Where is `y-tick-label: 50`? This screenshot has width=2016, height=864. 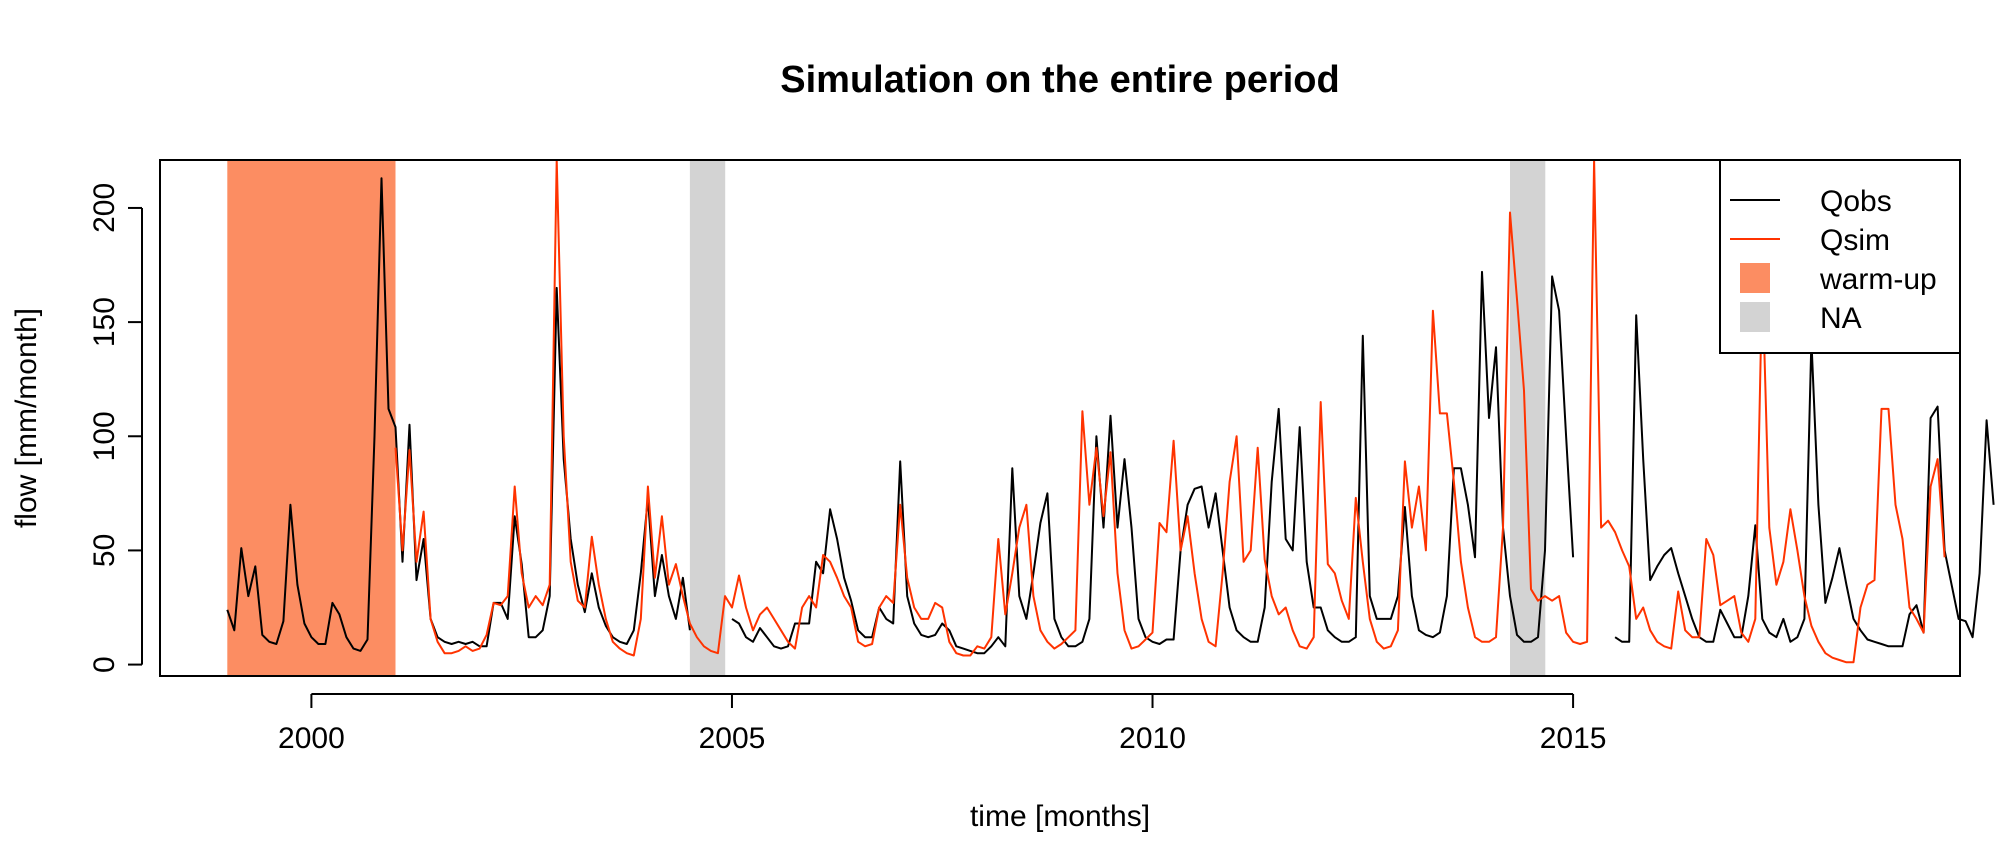
y-tick-label: 50 is located at coordinates (104, 550).